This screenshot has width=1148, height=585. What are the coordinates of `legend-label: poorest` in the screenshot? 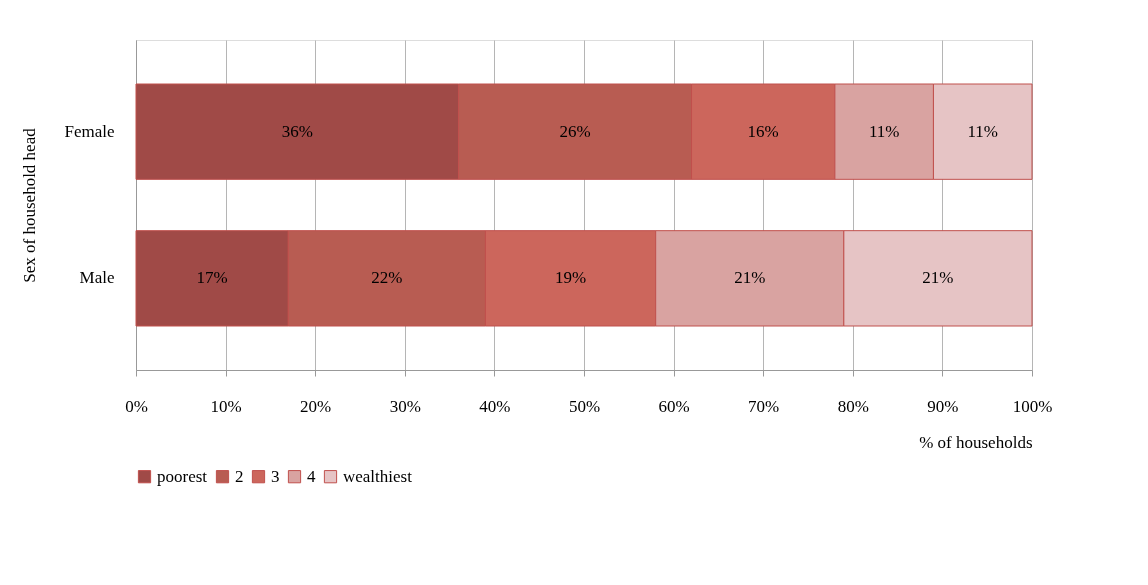 It's located at (182, 476).